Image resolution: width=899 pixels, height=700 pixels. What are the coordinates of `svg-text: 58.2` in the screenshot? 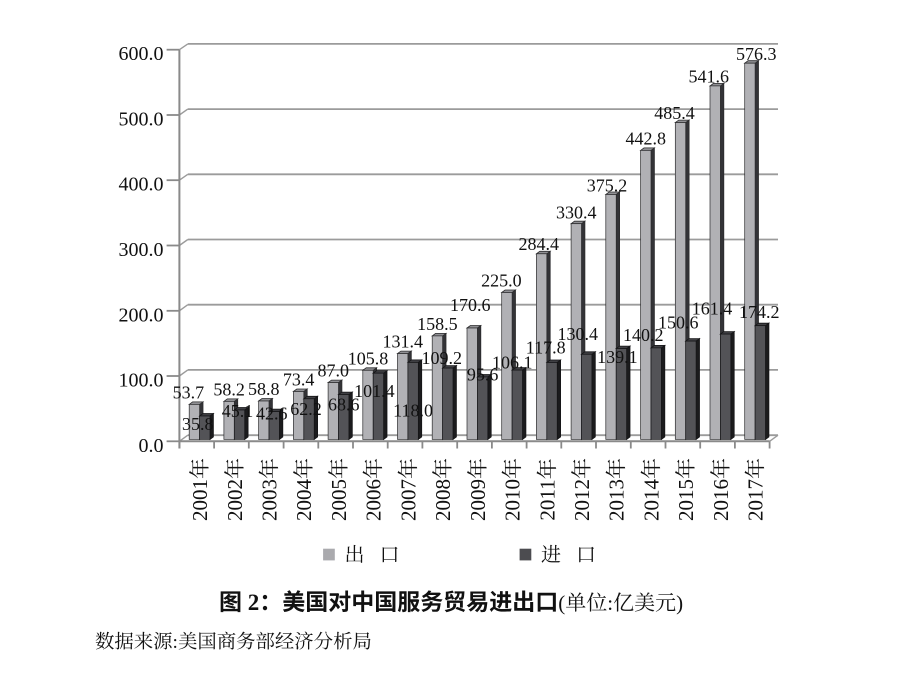 It's located at (229, 389).